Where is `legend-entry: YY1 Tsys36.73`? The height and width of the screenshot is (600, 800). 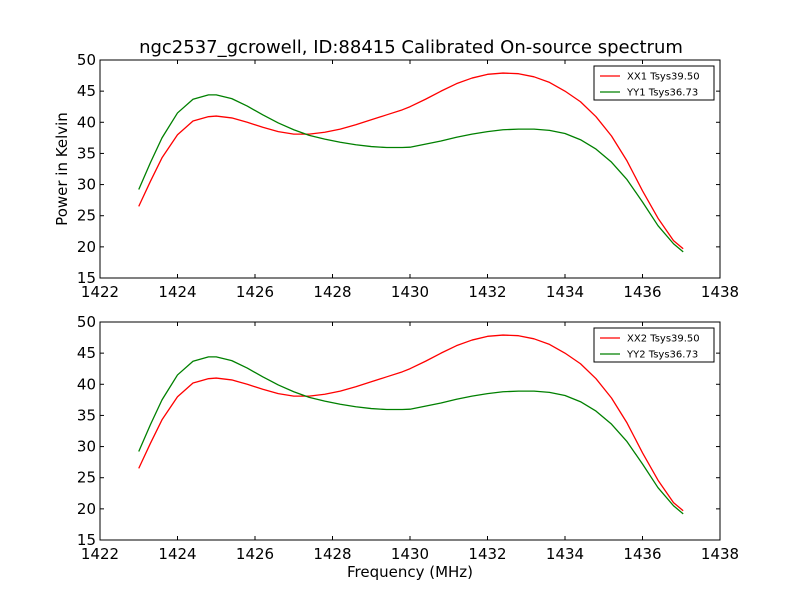
legend-entry: YY1 Tsys36.73 is located at coordinates (662, 93).